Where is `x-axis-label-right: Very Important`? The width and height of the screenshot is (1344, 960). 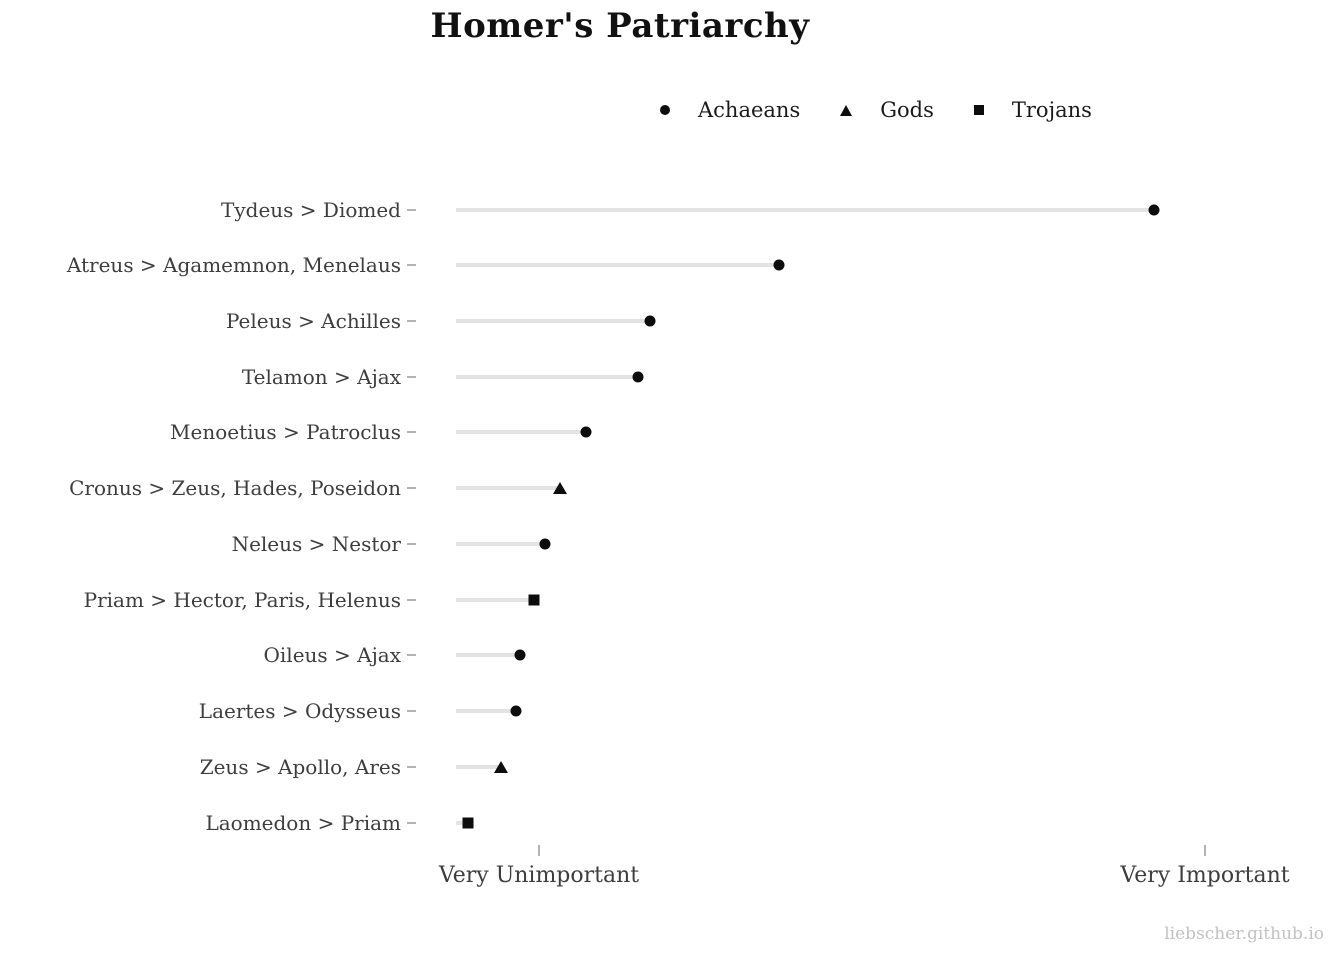 x-axis-label-right: Very Important is located at coordinates (1205, 875).